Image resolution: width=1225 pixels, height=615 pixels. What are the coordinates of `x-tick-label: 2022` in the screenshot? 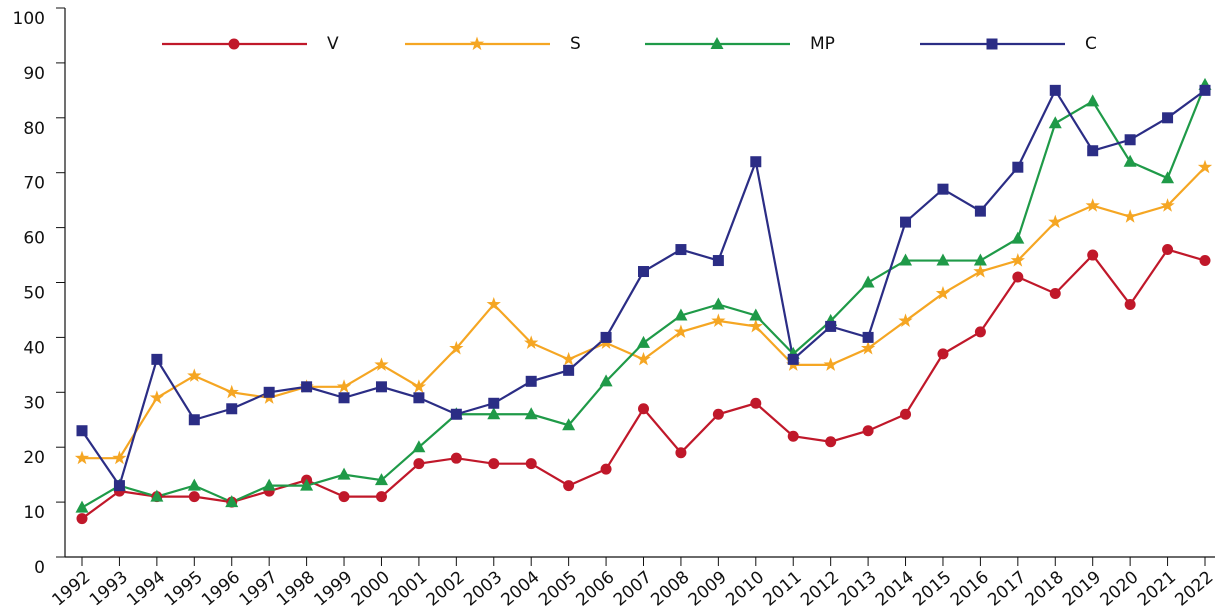 It's located at (1194, 588).